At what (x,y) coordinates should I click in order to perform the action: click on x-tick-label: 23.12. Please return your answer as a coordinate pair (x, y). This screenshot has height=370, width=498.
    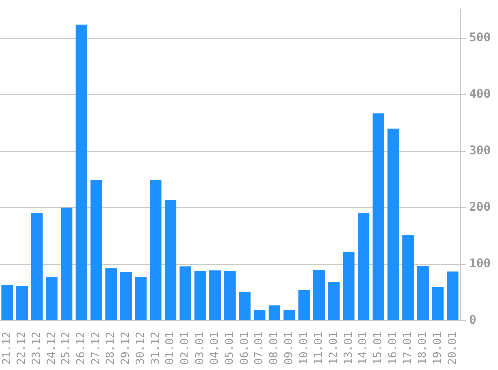
    Looking at the image, I should click on (36, 349).